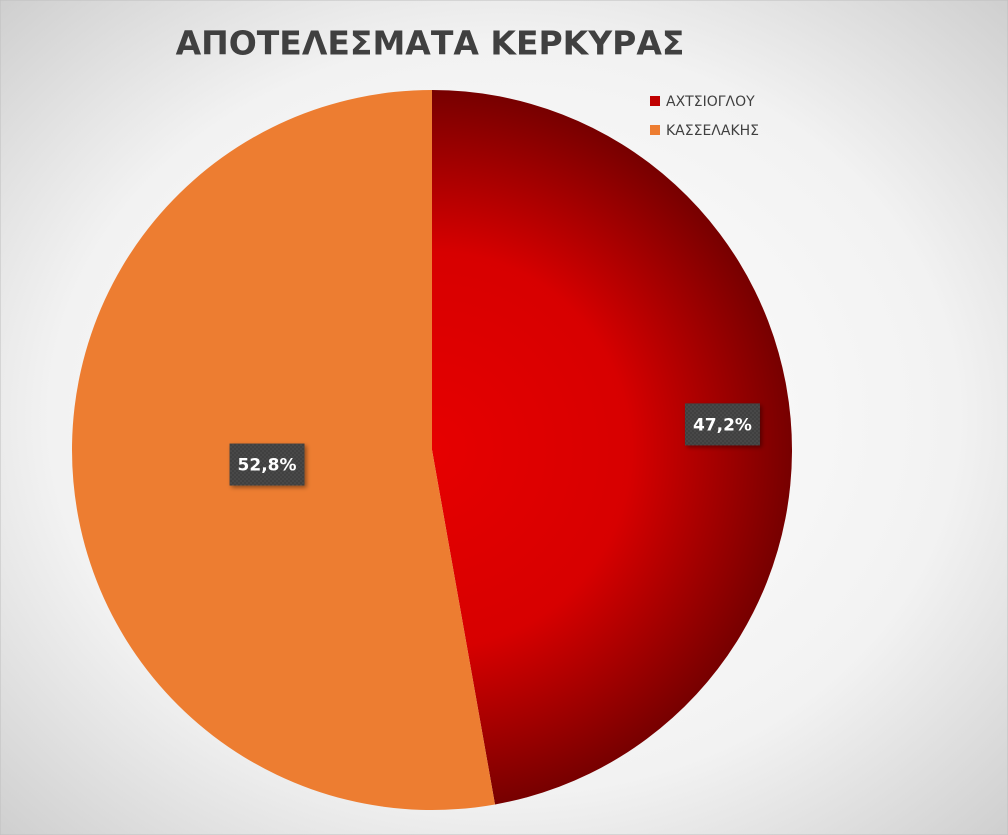  Describe the element at coordinates (710, 102) in the screenshot. I see `legend-label: ΑΧΤΣΙΟΓΛΟΥ` at that location.